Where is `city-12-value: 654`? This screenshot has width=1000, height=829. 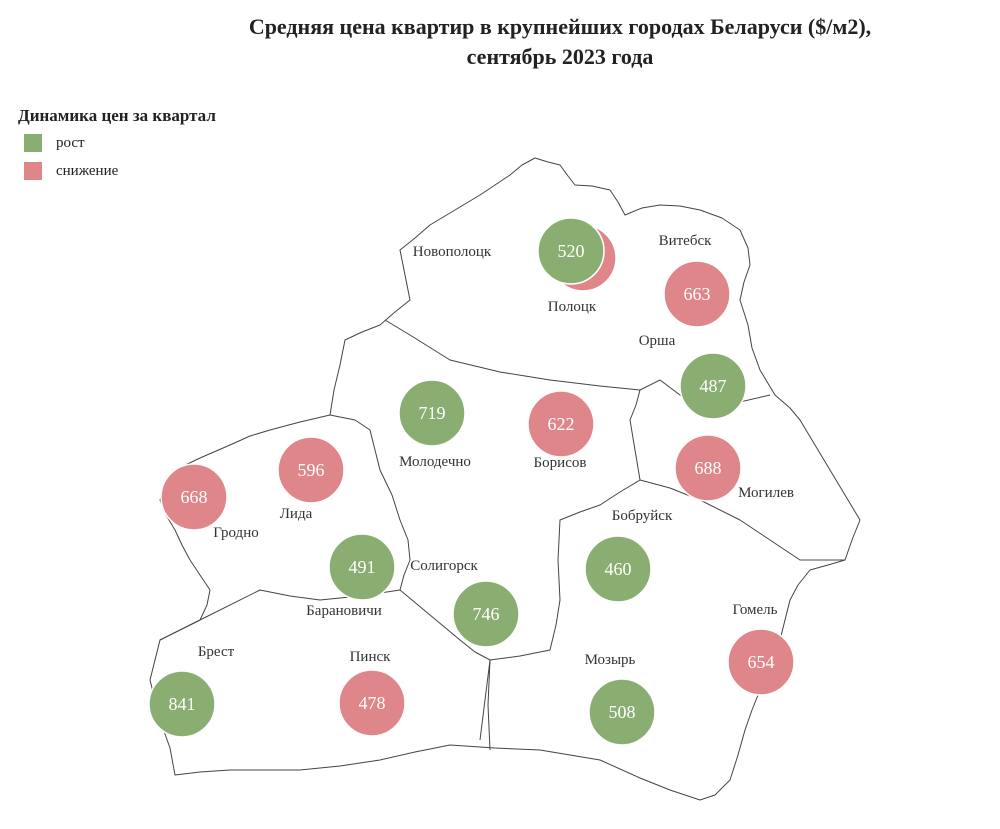
city-12-value: 654 is located at coordinates (761, 662).